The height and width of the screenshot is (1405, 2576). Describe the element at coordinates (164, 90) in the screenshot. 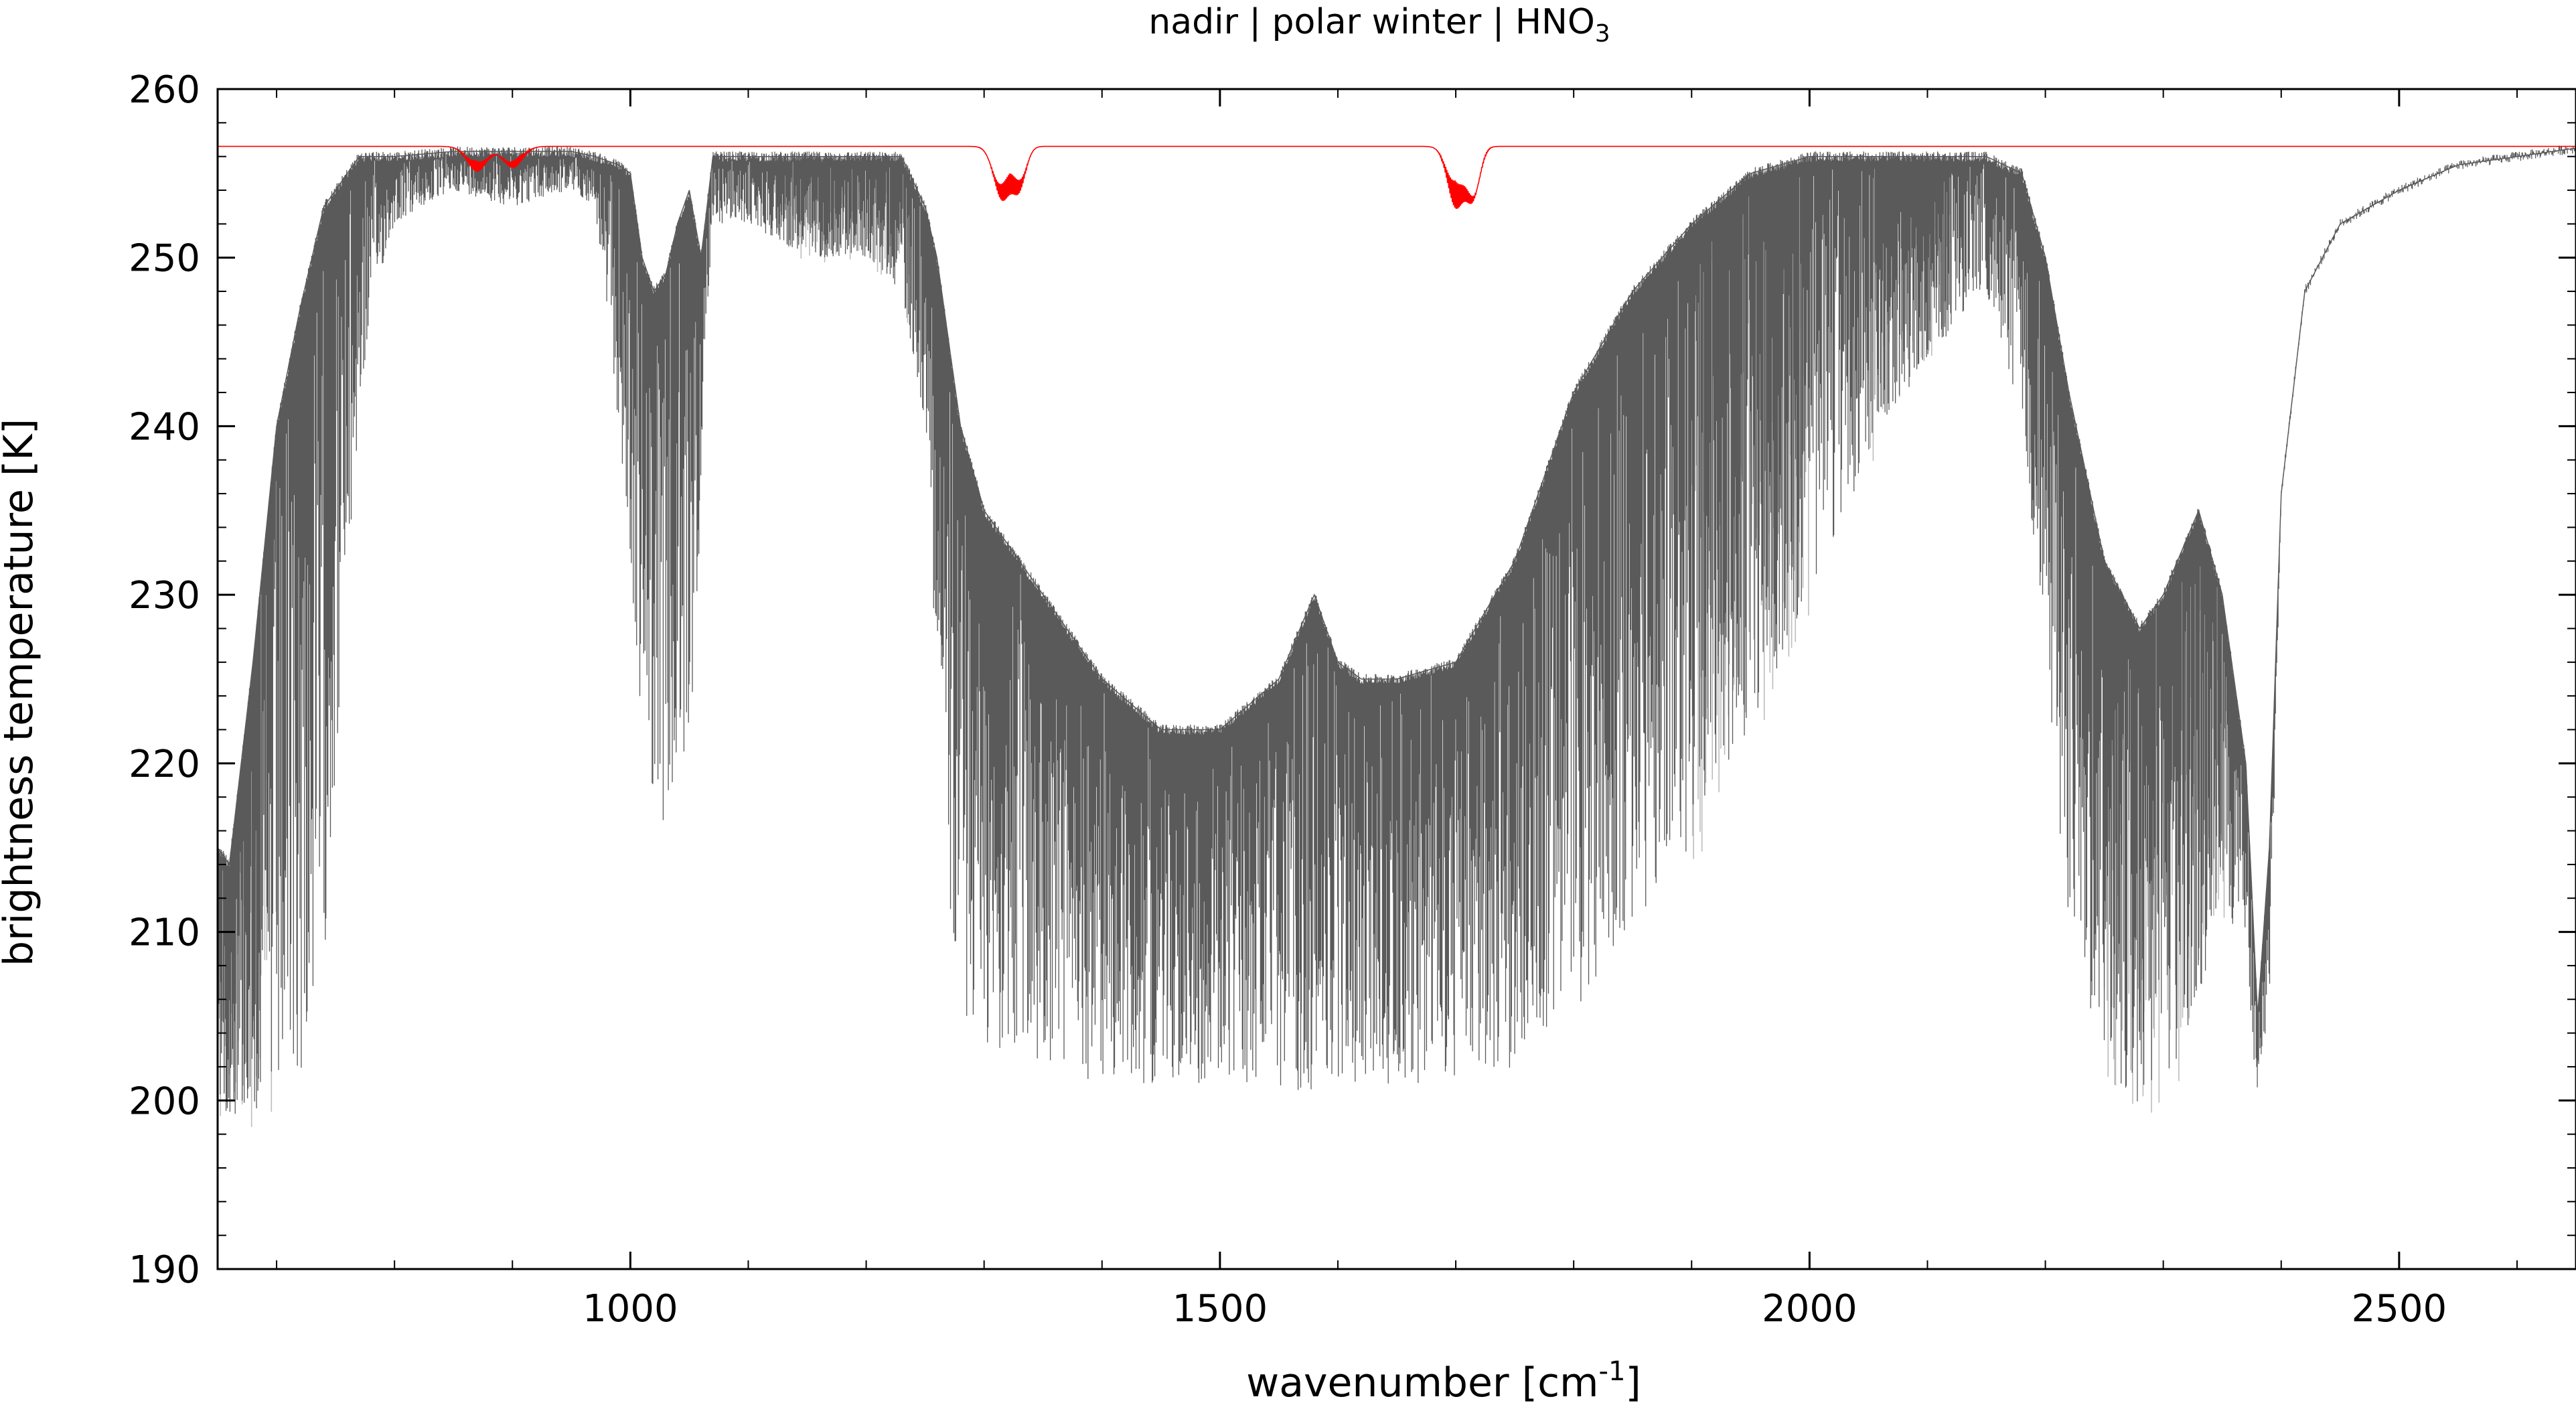

I see `y-tick-label: 260` at that location.